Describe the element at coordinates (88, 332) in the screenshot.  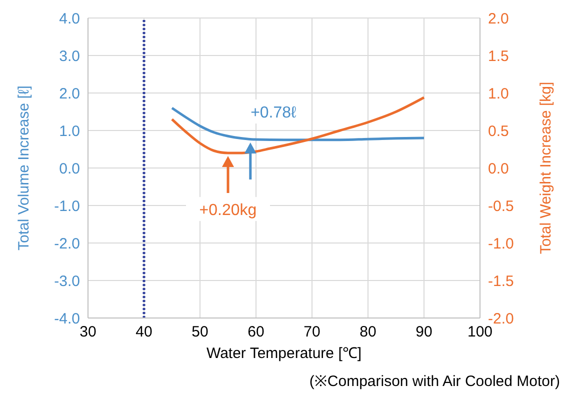
I see `x-tick-label: 30` at that location.